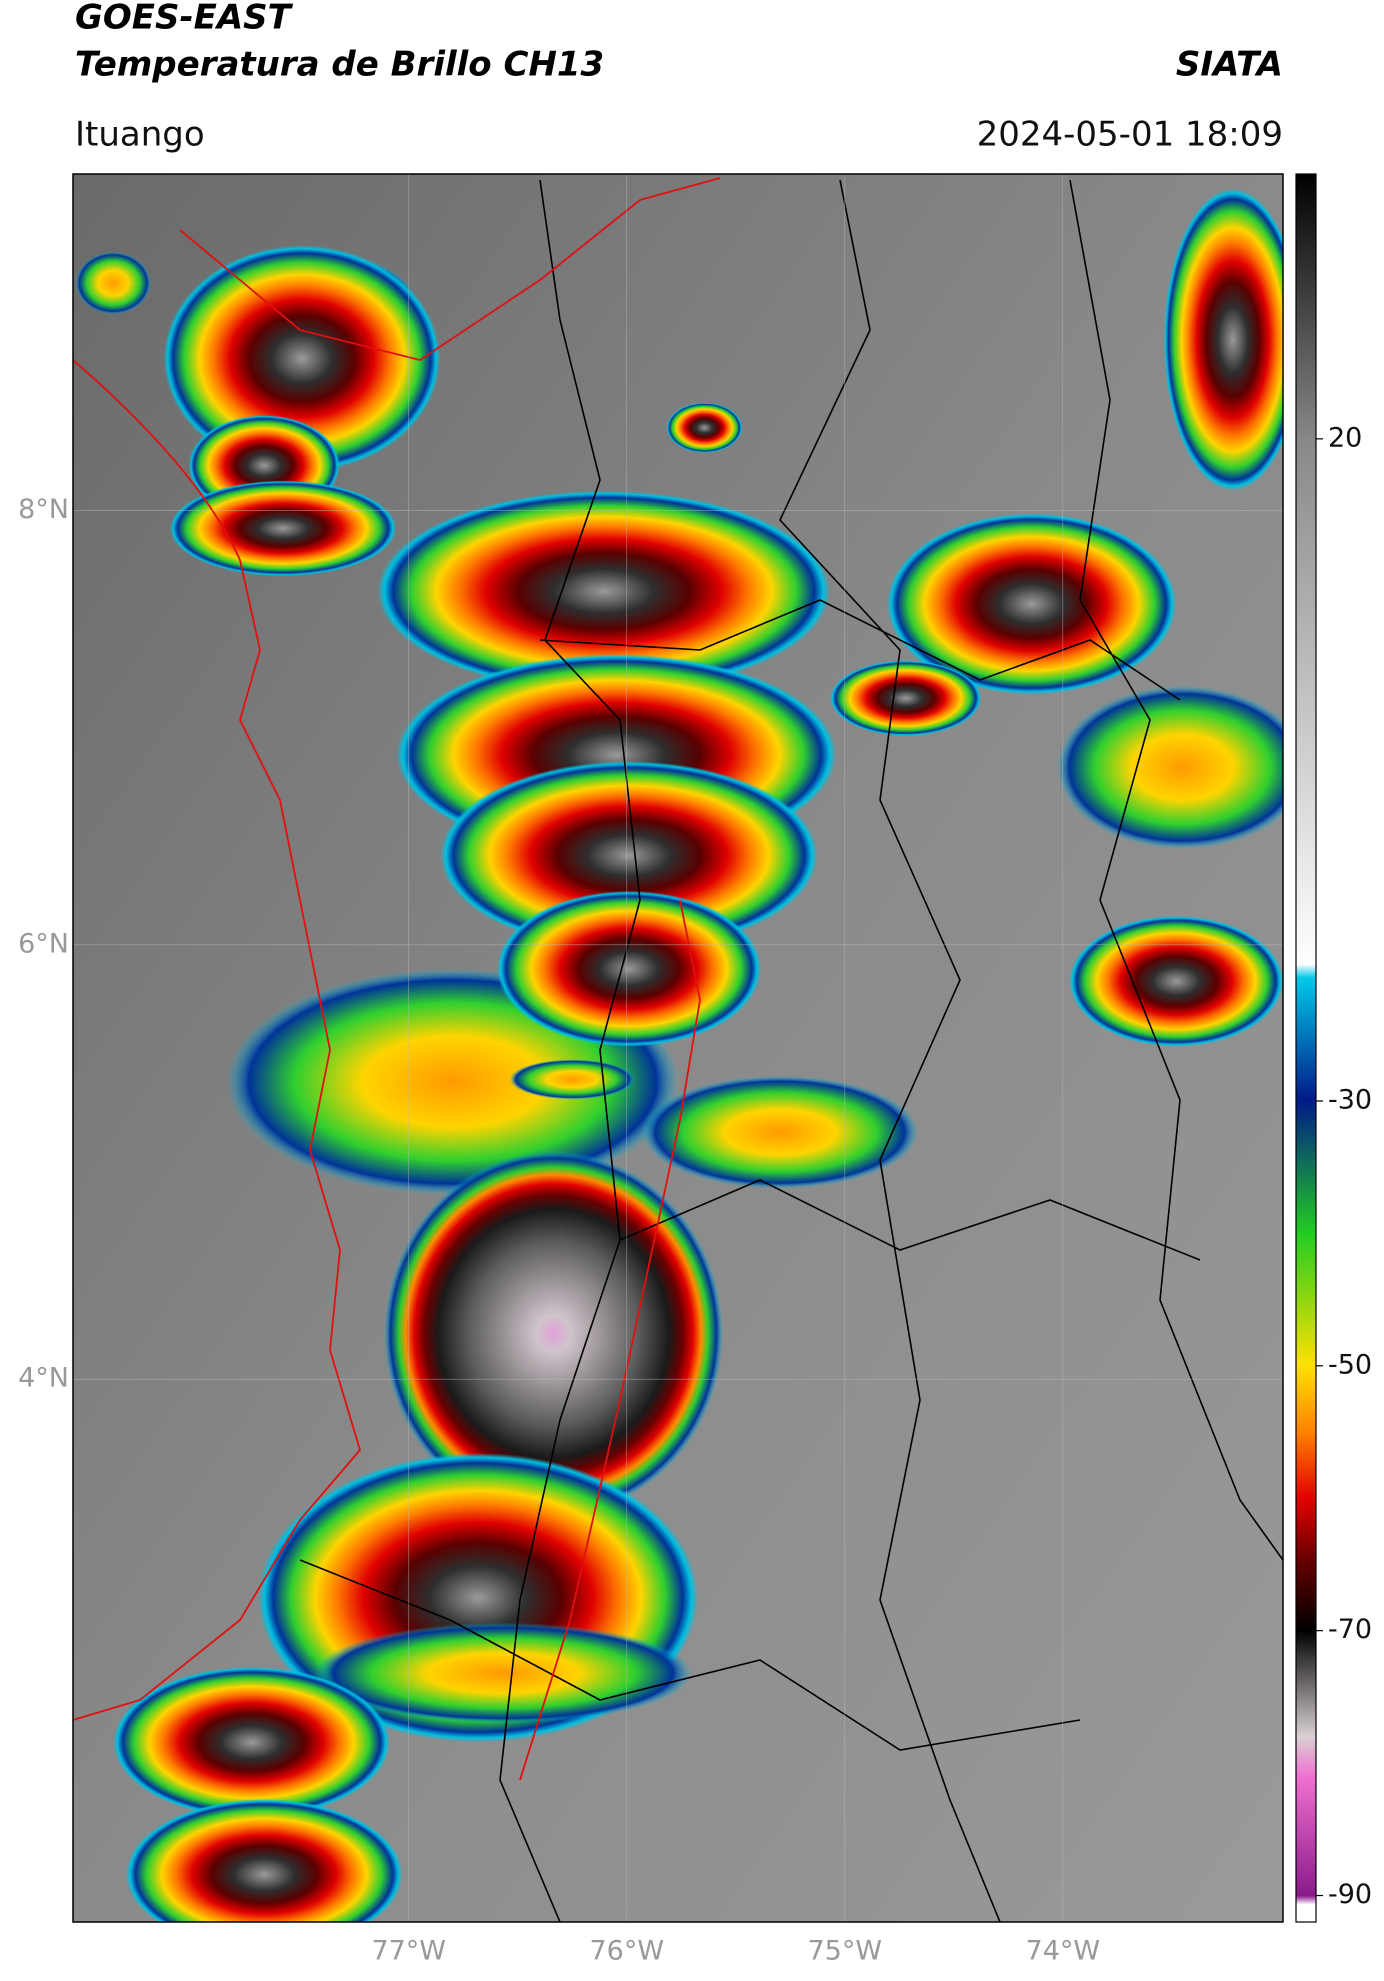 The image size is (1384, 1981). Describe the element at coordinates (626, 1951) in the screenshot. I see `x-tick-label: 76°W` at that location.